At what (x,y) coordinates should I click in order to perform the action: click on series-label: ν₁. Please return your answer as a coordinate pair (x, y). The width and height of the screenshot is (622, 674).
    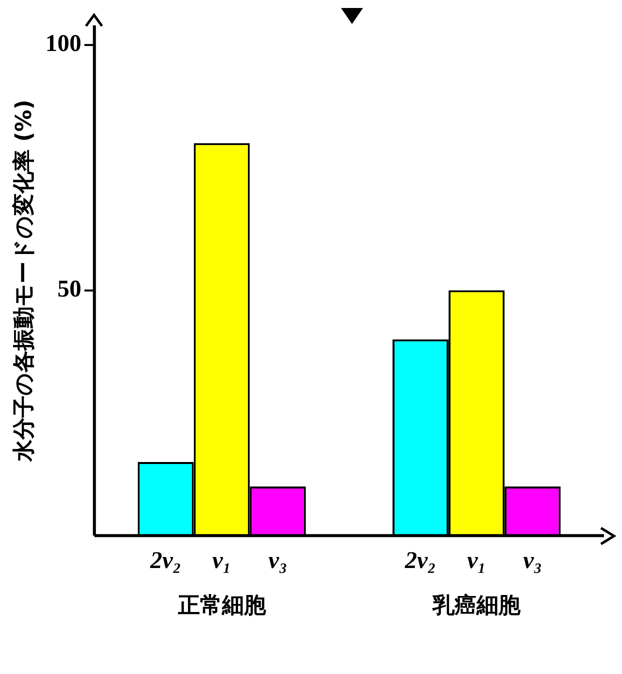
    Looking at the image, I should click on (222, 561).